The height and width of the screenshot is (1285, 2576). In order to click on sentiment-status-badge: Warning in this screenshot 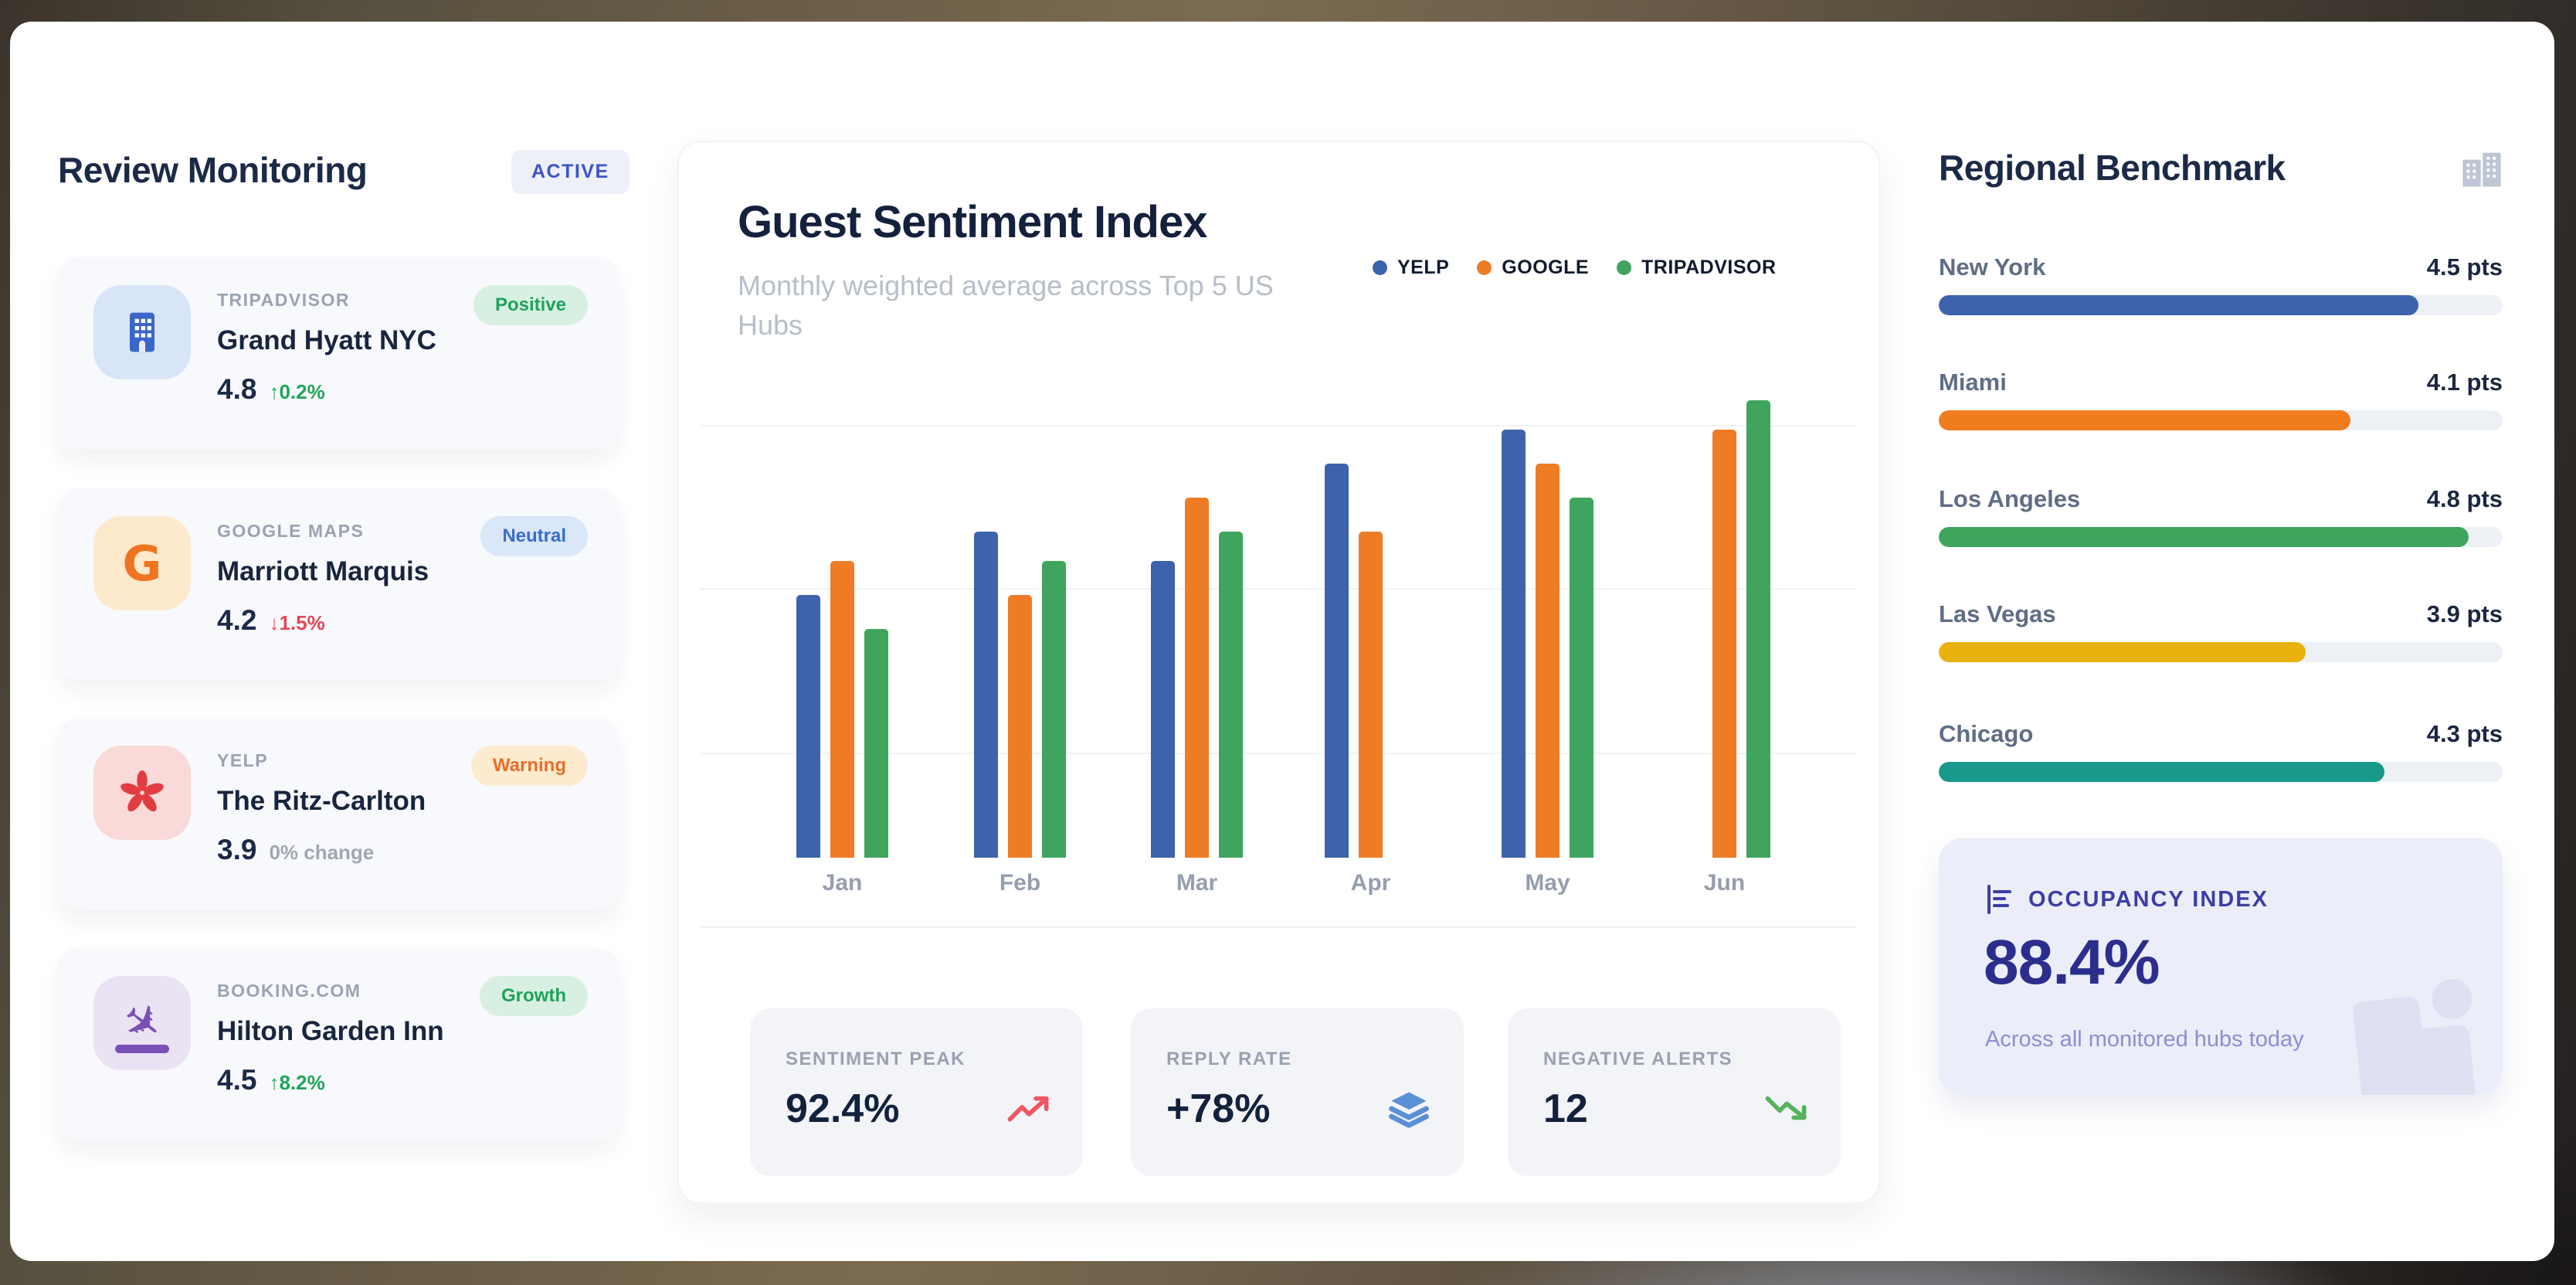, I will do `click(529, 766)`.